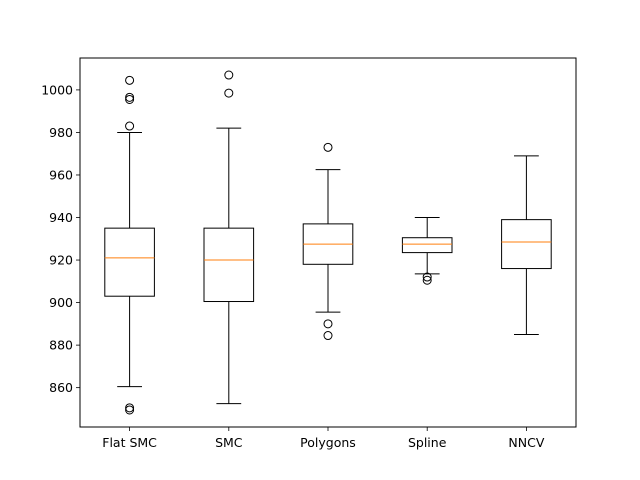 Image resolution: width=640 pixels, height=480 pixels. I want to click on x-tick-label: SMC, so click(229, 442).